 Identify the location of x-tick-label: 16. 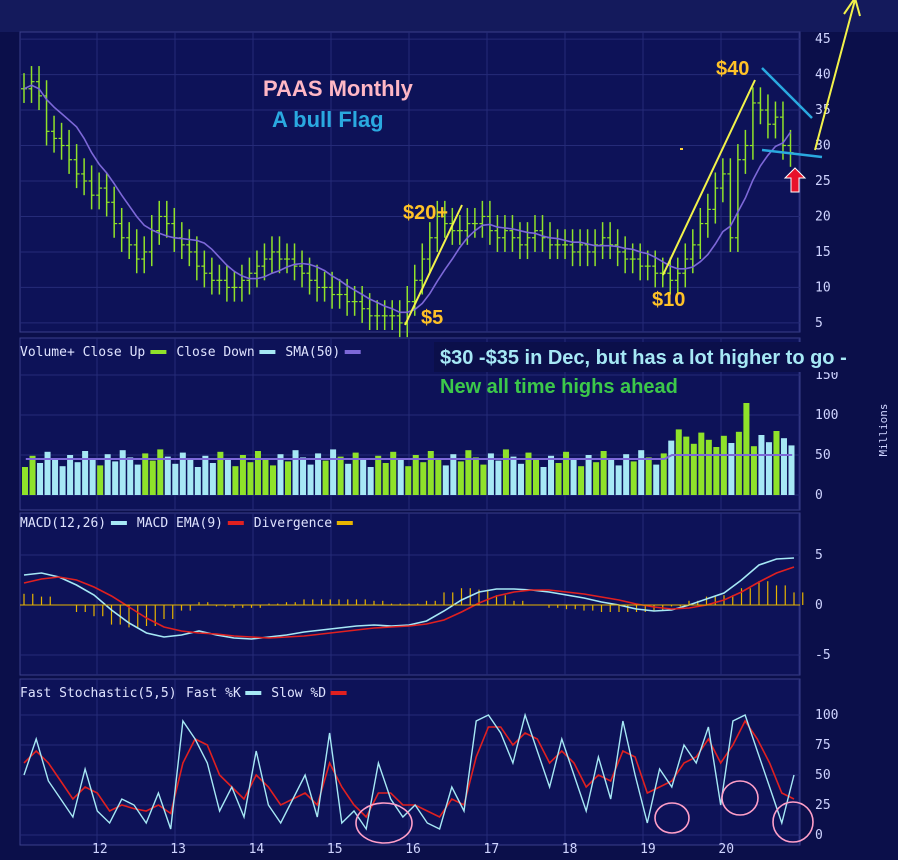
(413, 849).